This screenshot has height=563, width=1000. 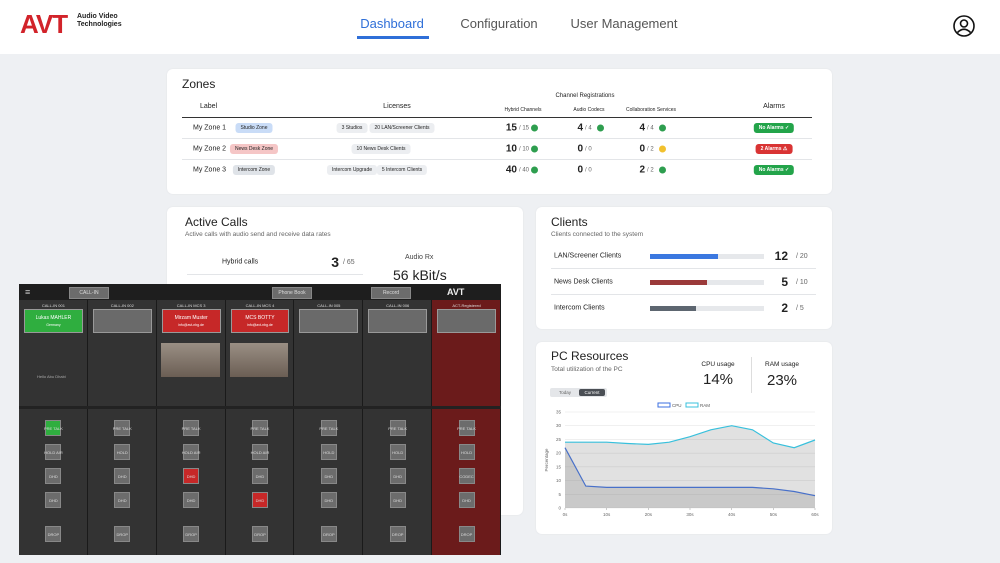 I want to click on strip-name: CALL-IN 006, so click(x=398, y=305).